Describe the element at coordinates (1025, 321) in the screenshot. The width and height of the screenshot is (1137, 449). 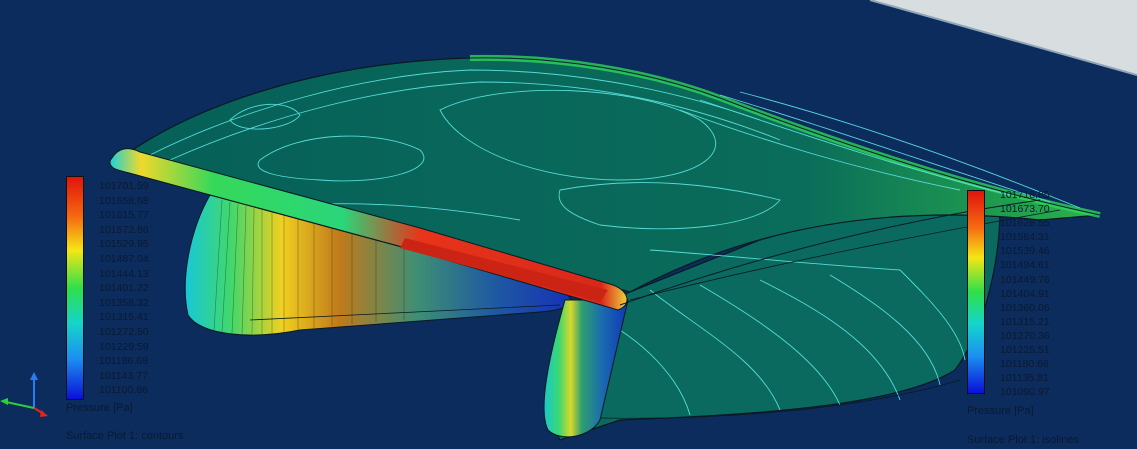
I see `legend-value: 101315.21` at that location.